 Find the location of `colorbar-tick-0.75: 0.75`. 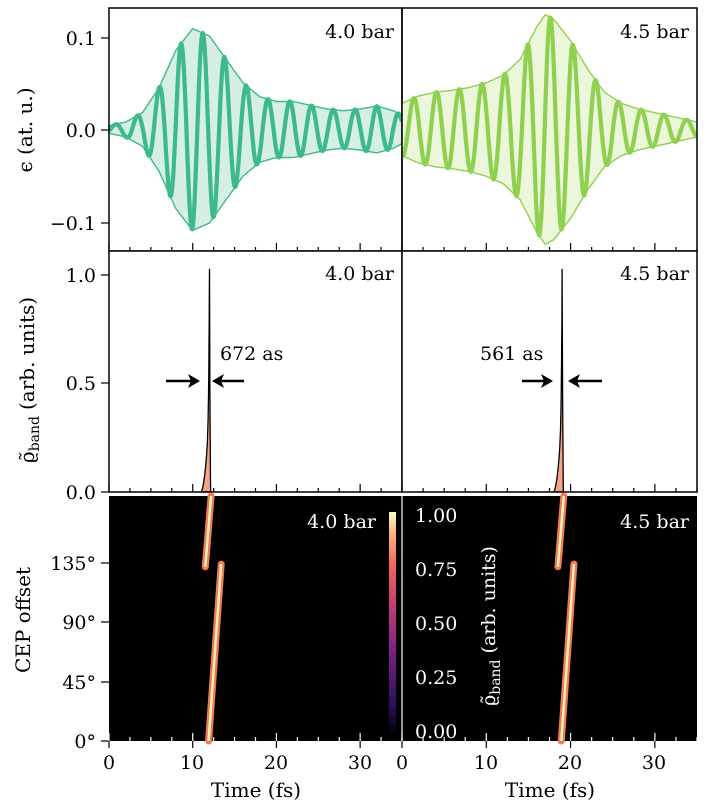

colorbar-tick-0.75: 0.75 is located at coordinates (436, 570).